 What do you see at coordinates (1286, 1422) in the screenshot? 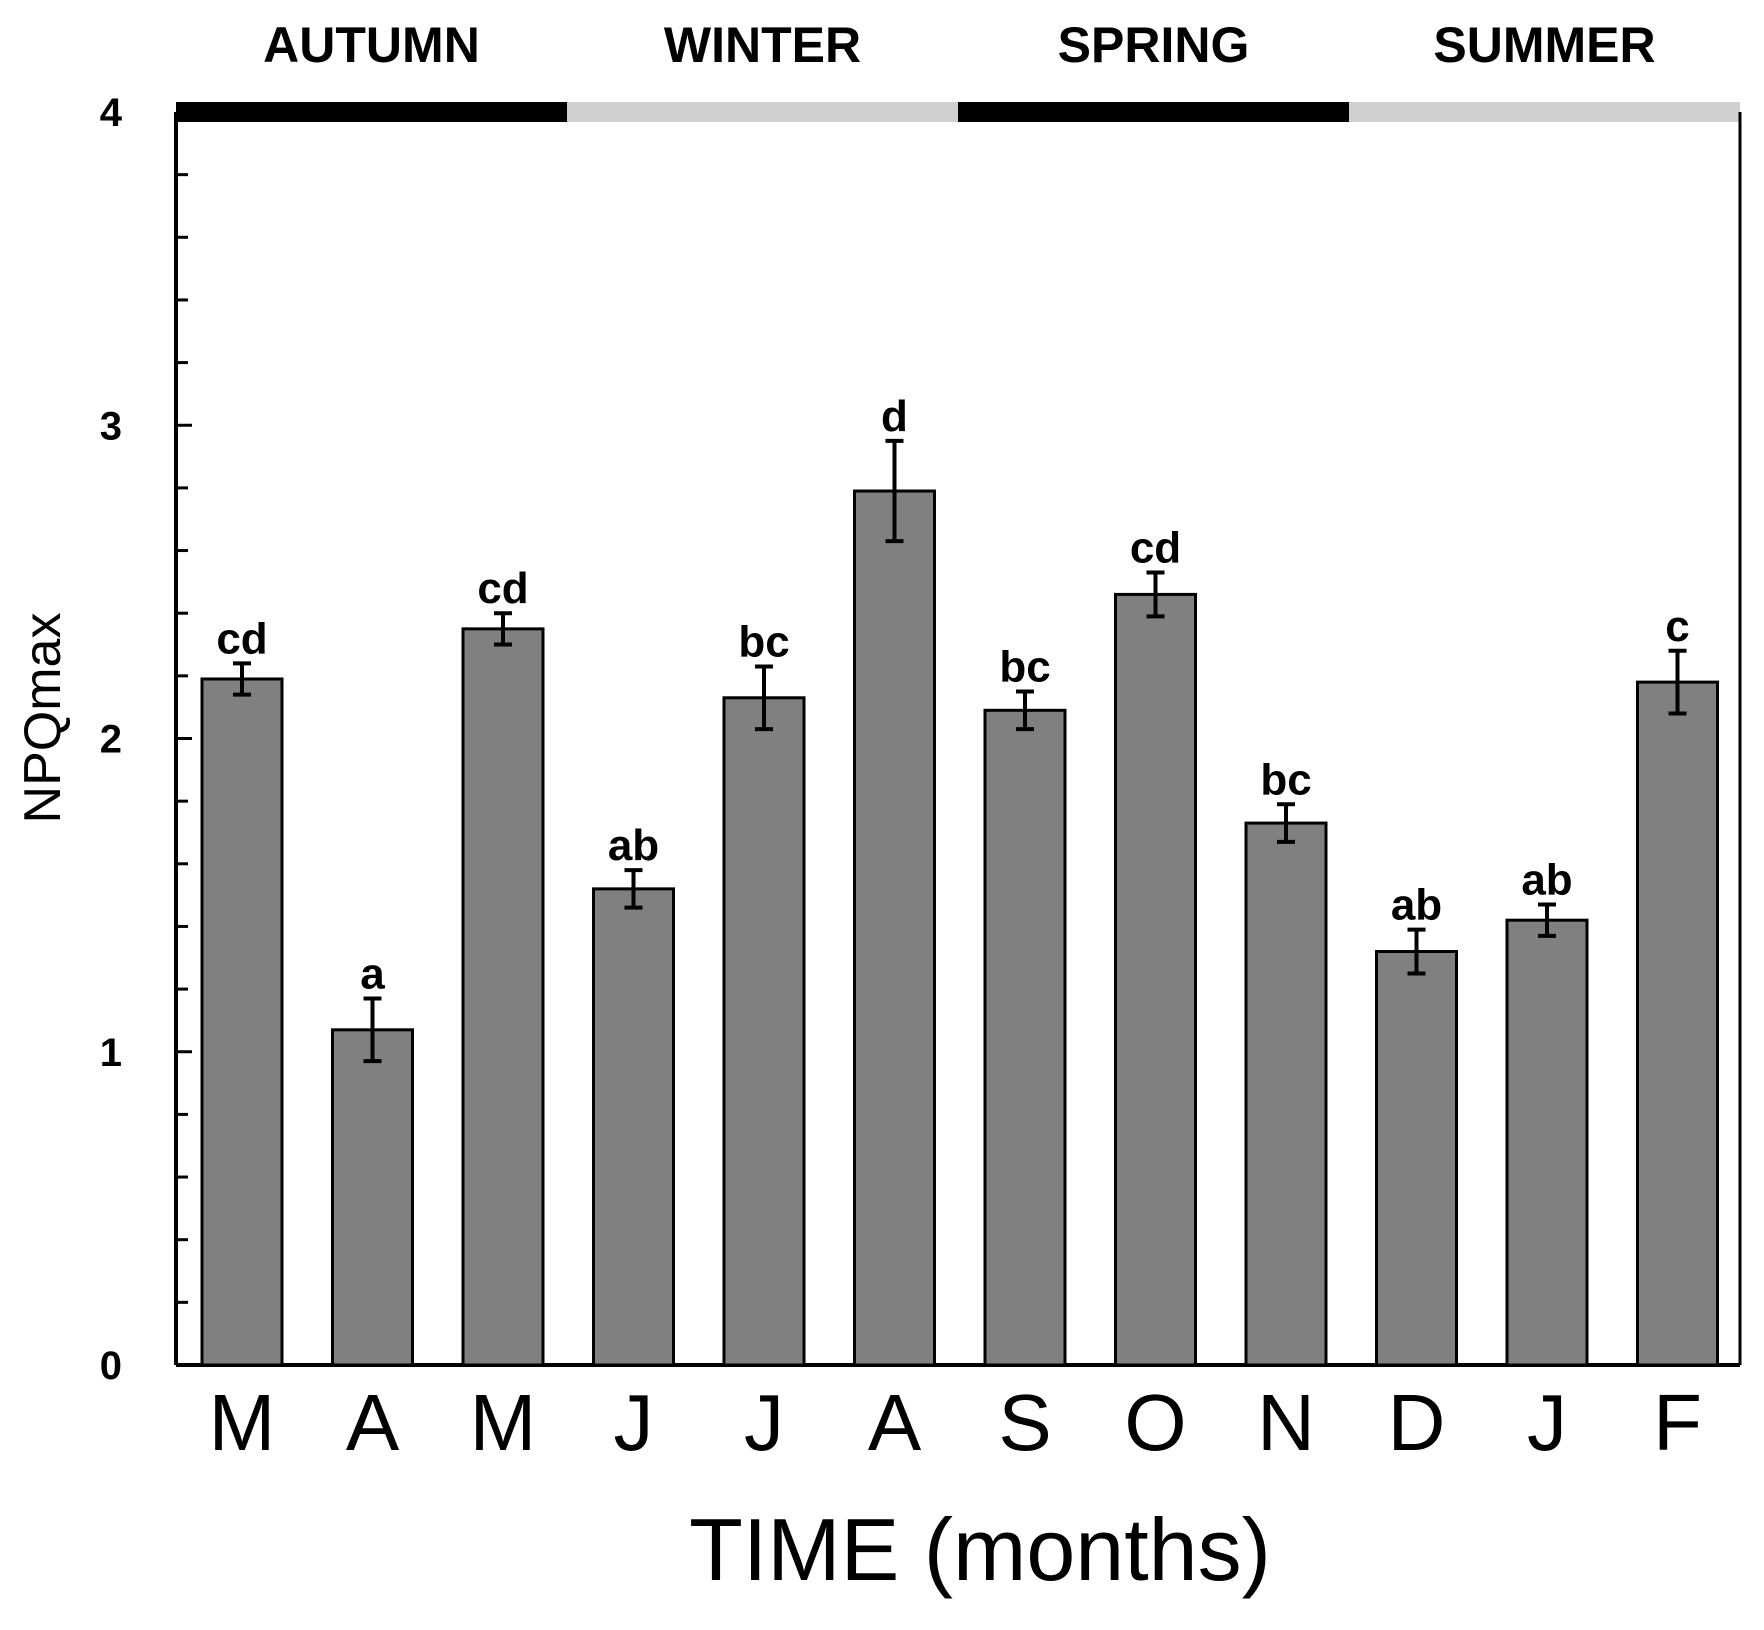
I see `x-category-label-8: N` at bounding box center [1286, 1422].